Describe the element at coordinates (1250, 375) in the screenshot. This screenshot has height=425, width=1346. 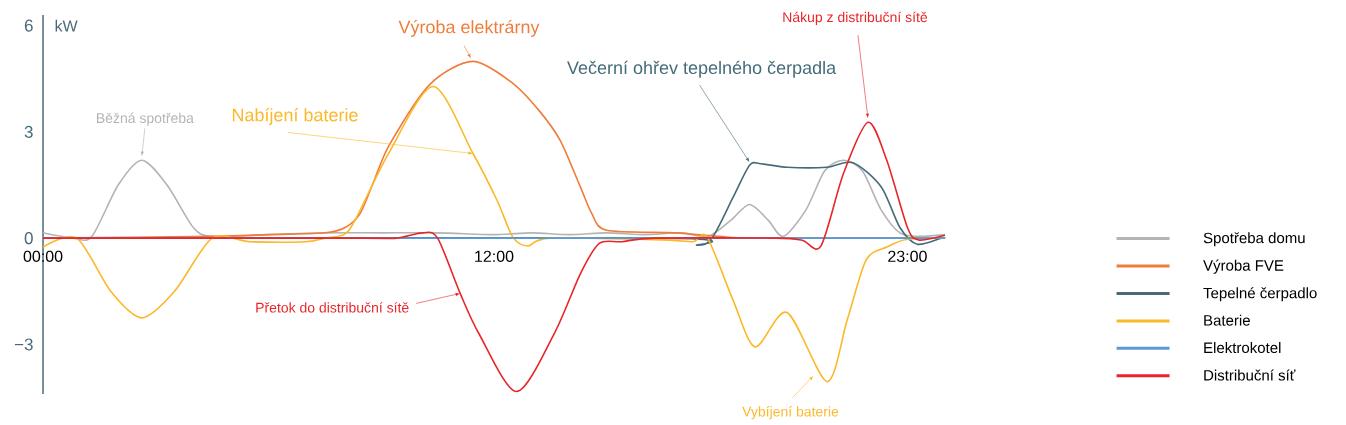
I see `legend-label: Distribuční síť` at that location.